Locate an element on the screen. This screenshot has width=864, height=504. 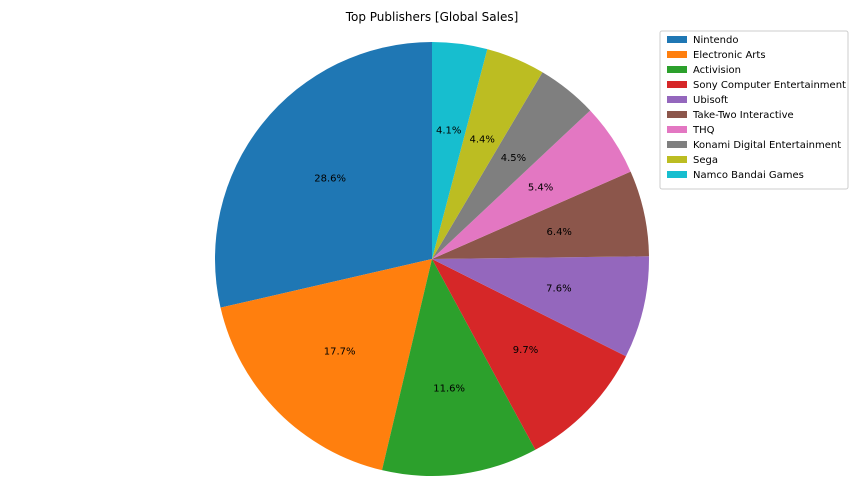
legend-swatch-thq is located at coordinates (677, 129).